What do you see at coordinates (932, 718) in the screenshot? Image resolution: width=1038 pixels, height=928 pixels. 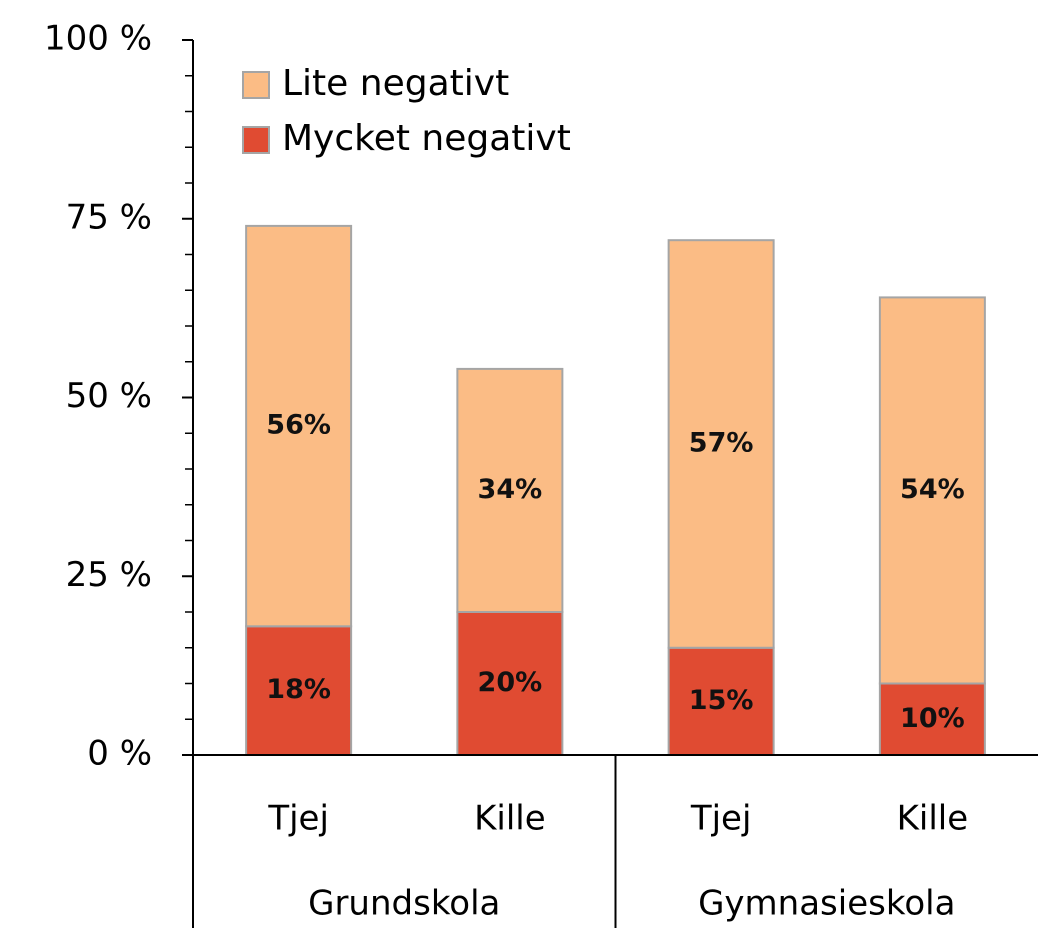 I see `data-label: 10%` at bounding box center [932, 718].